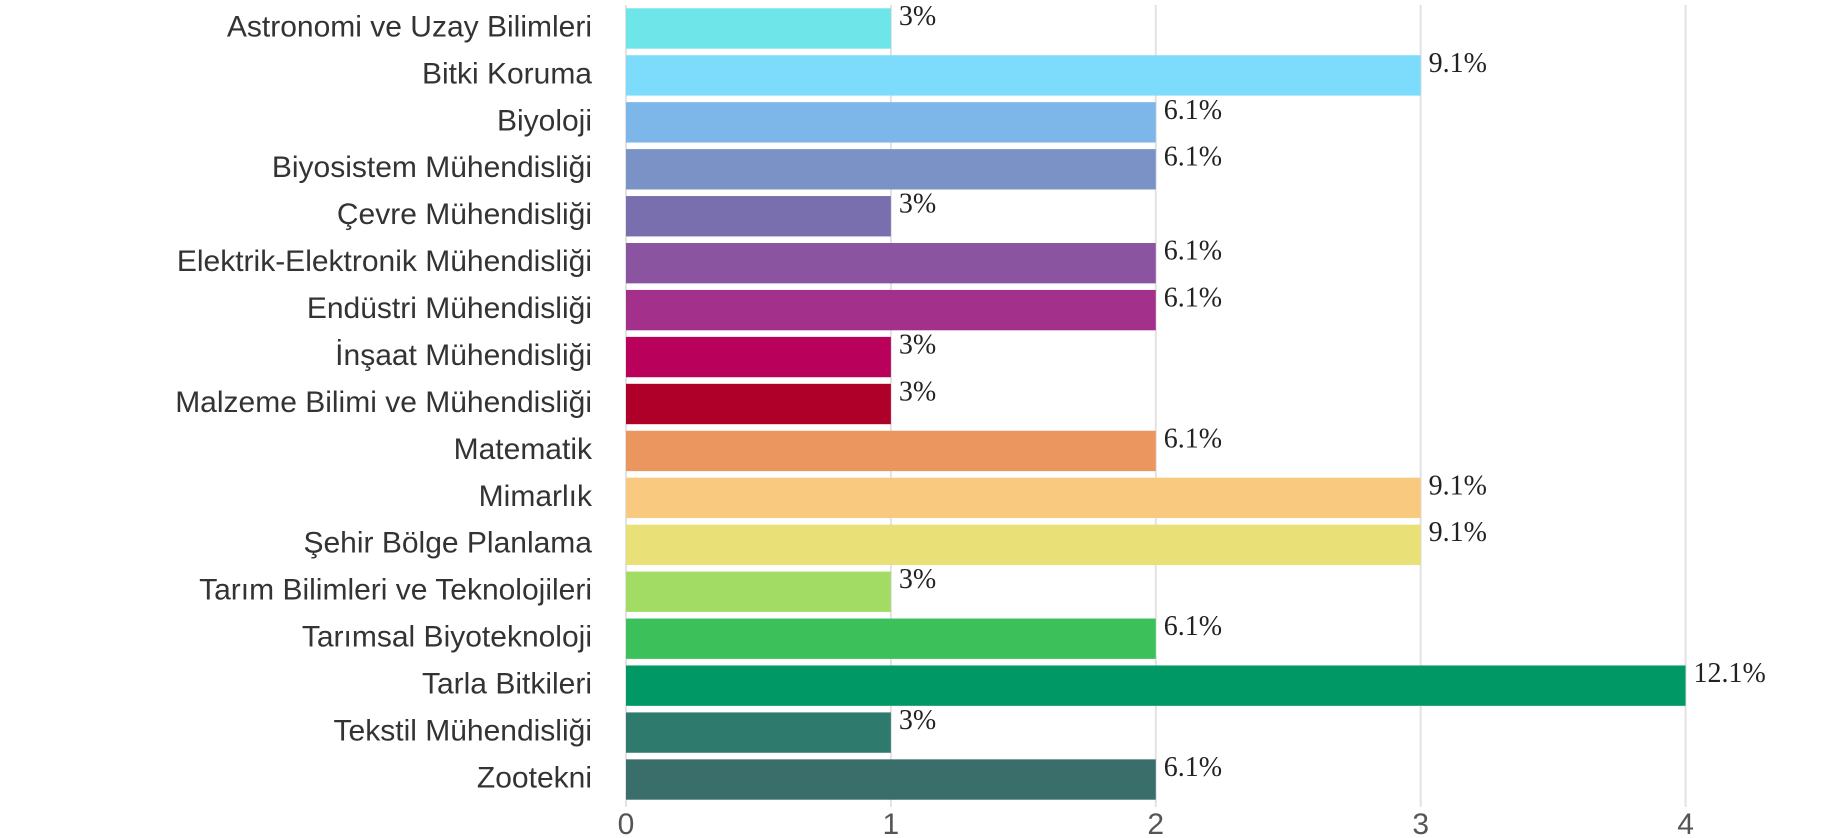 The height and width of the screenshot is (838, 1827). Describe the element at coordinates (507, 684) in the screenshot. I see `y-tick-label: Tarla Bitkileri` at that location.